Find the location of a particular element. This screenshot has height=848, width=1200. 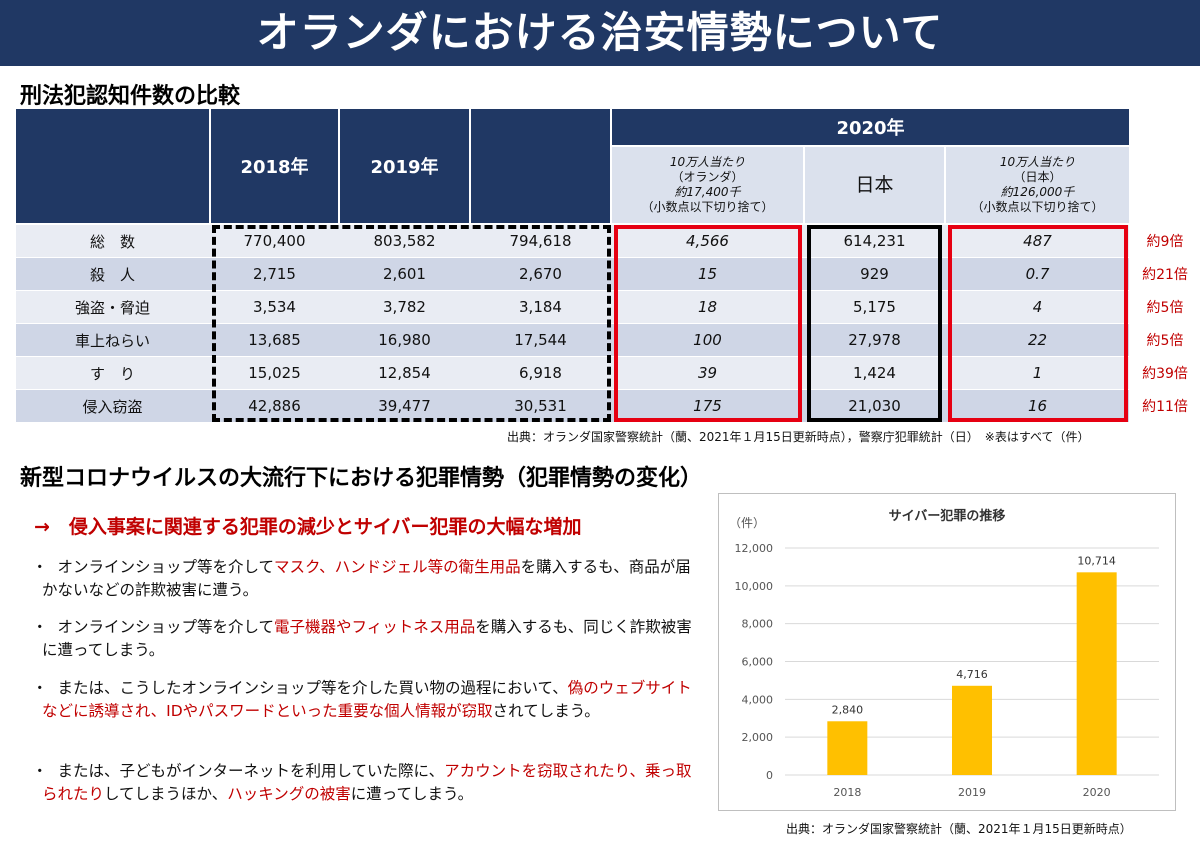

y-tick-label: 10,000 is located at coordinates (754, 586).